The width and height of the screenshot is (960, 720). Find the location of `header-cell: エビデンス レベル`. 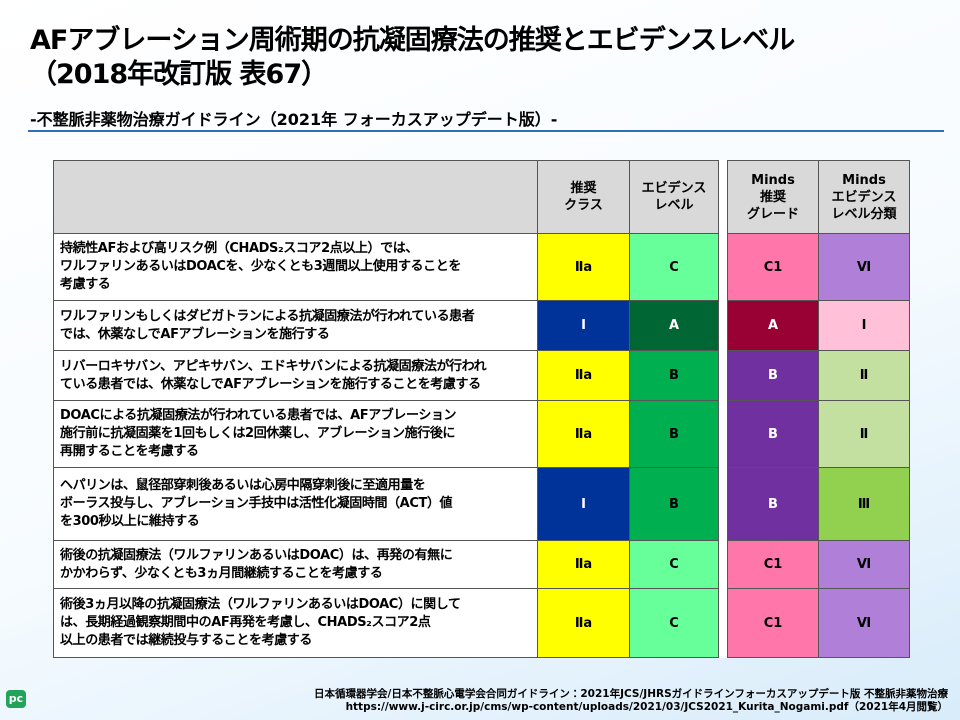

header-cell: エビデンス レベル is located at coordinates (674, 197).